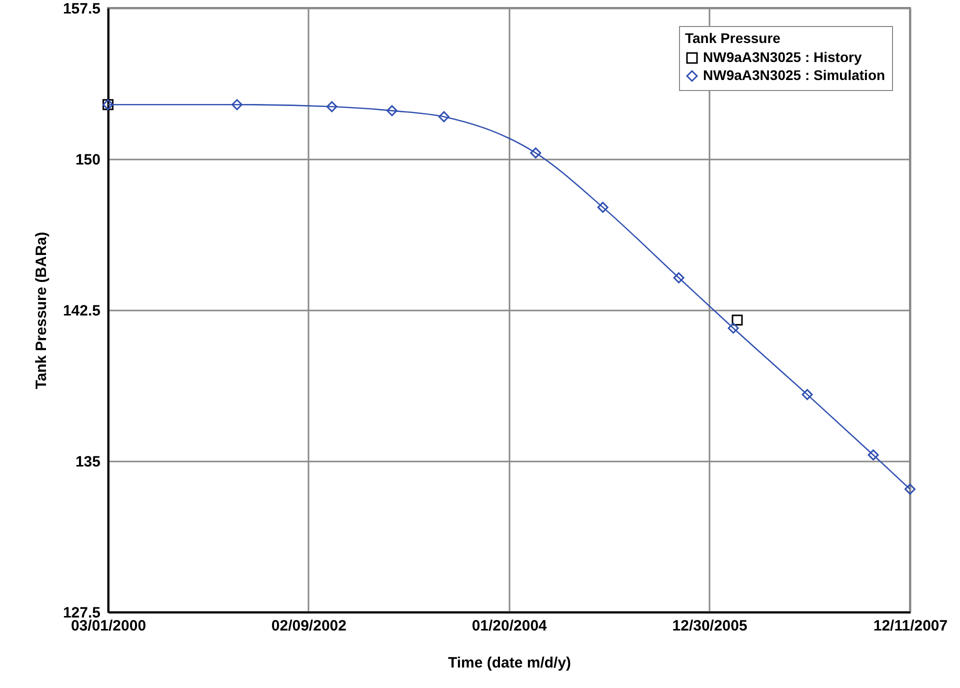 The image size is (960, 688). I want to click on y-axis-title: Tank Pressure (BARa), so click(41, 311).